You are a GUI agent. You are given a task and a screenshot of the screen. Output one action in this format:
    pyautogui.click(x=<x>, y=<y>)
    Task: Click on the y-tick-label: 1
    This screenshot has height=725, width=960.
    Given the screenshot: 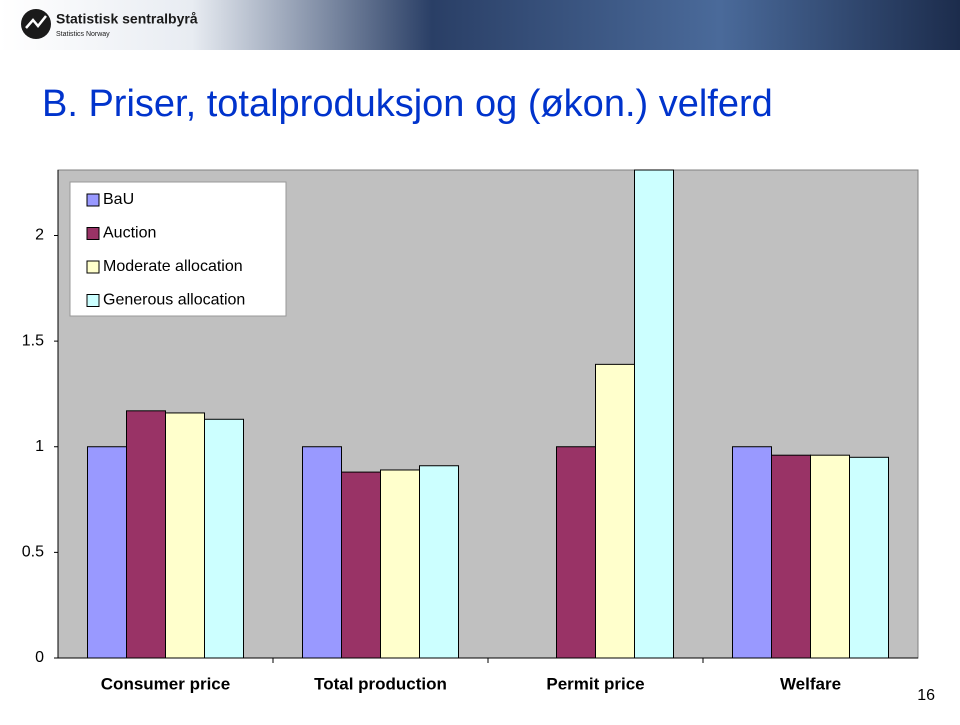 What is the action you would take?
    pyautogui.click(x=39, y=446)
    